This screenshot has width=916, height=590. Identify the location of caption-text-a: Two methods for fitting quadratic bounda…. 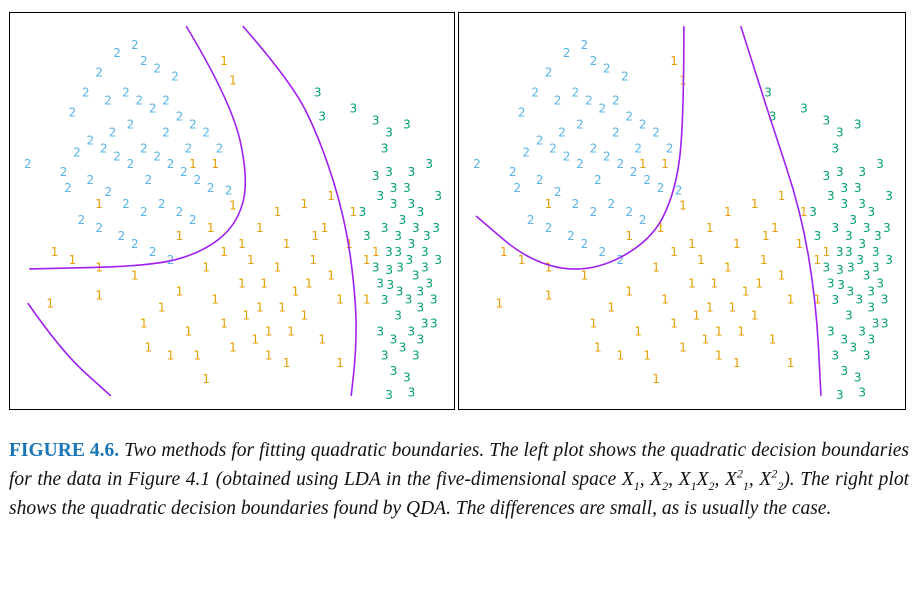
(459, 465).